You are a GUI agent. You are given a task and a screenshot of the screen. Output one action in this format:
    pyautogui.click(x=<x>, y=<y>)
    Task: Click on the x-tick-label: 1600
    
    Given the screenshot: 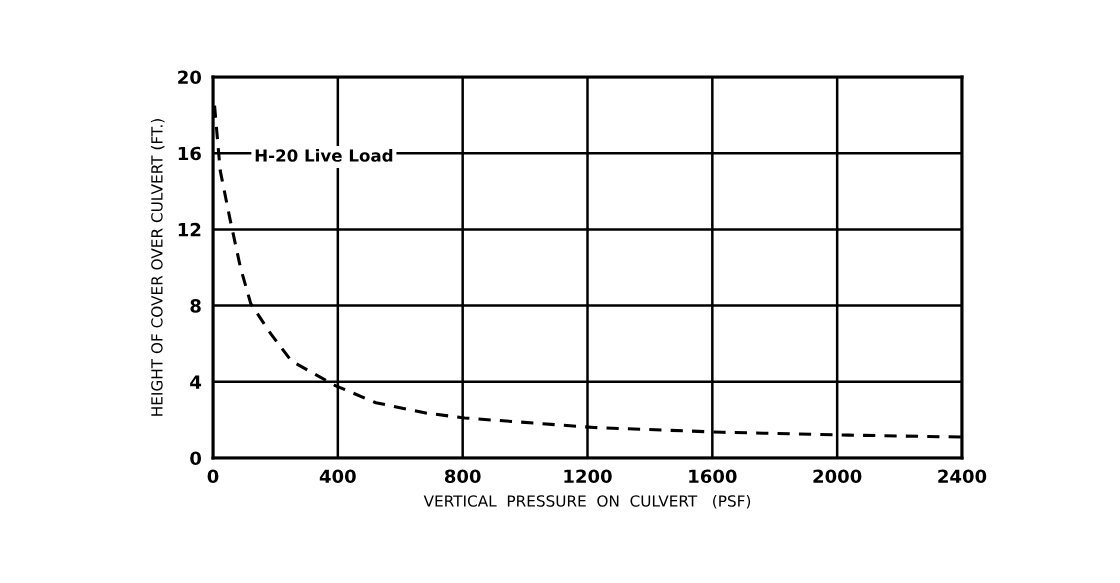 What is the action you would take?
    pyautogui.click(x=713, y=476)
    